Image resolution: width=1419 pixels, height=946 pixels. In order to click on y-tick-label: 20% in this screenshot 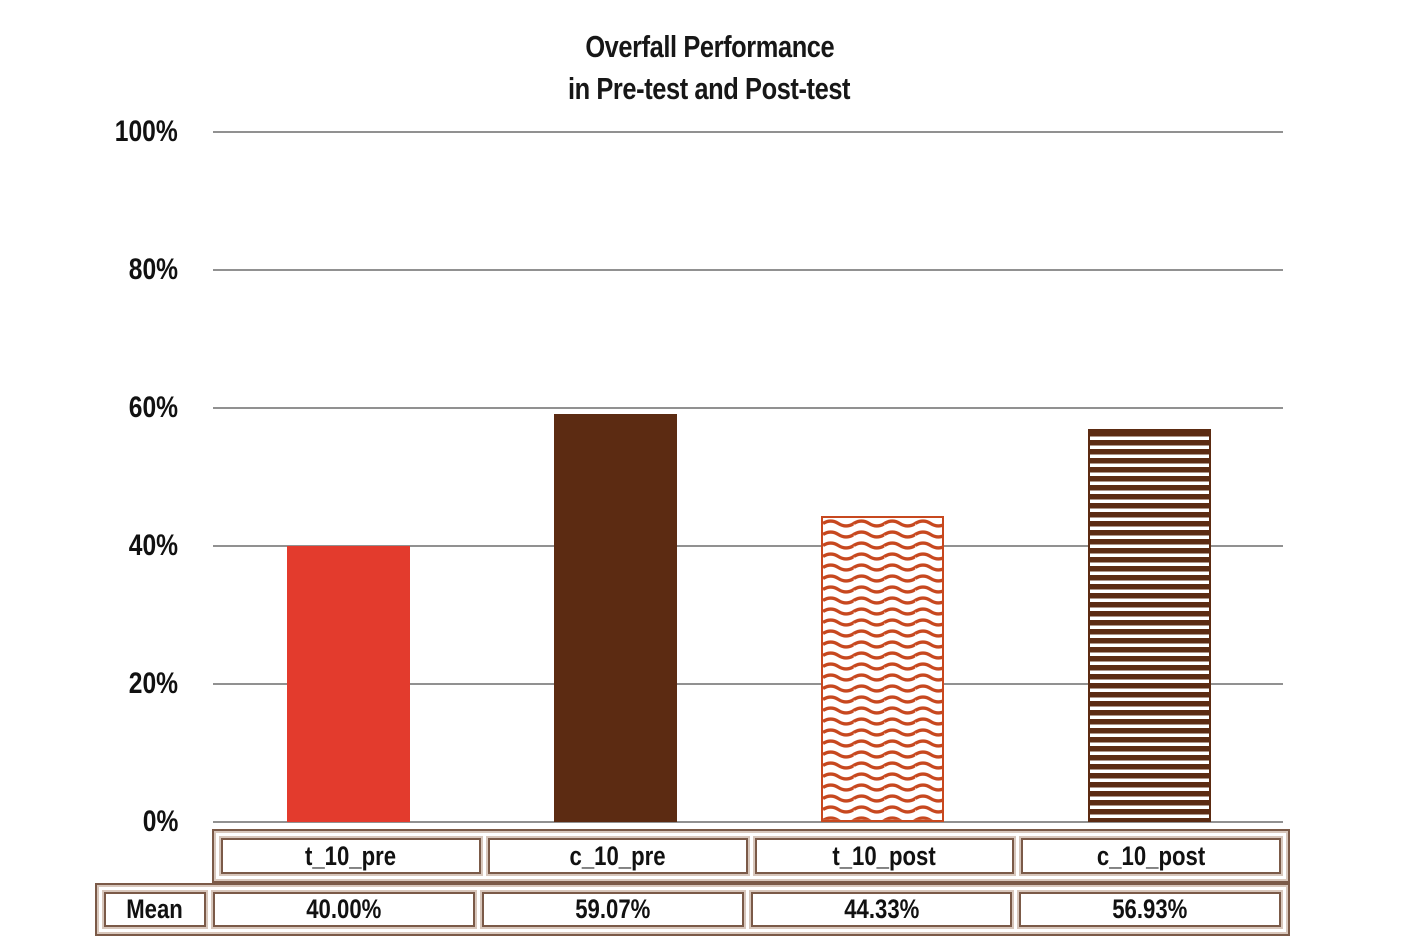, I will do `click(153, 683)`.